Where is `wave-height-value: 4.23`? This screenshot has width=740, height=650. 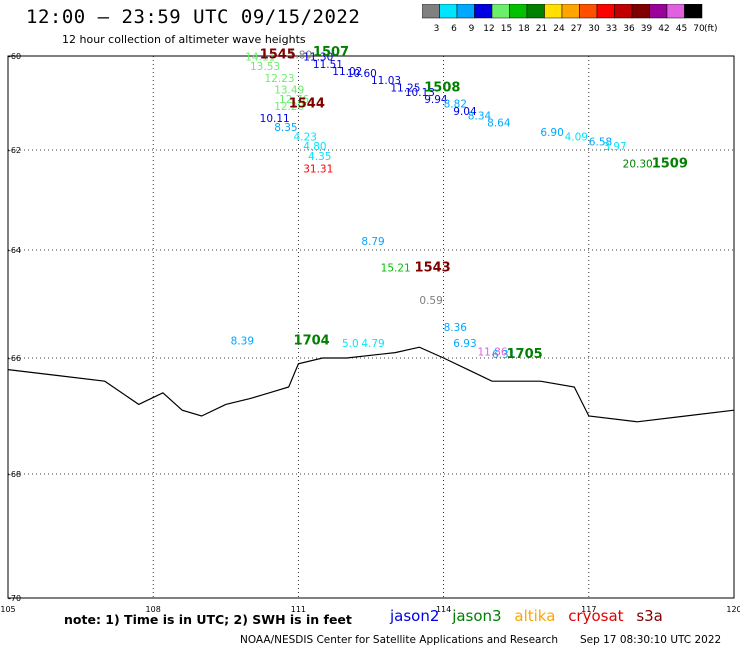 wave-height-value: 4.23 is located at coordinates (305, 138).